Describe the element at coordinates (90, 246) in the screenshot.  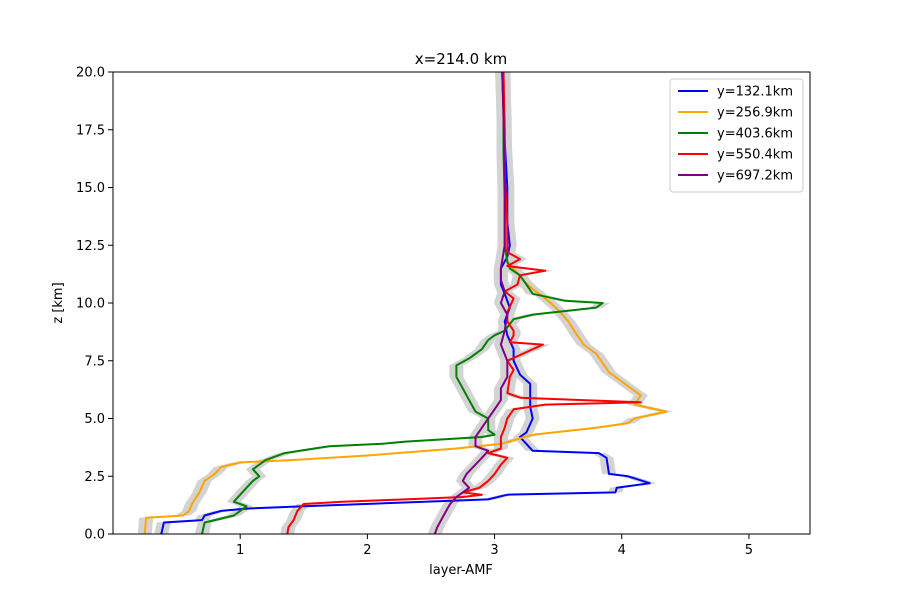
I see `y-tick-label: 12.5` at that location.